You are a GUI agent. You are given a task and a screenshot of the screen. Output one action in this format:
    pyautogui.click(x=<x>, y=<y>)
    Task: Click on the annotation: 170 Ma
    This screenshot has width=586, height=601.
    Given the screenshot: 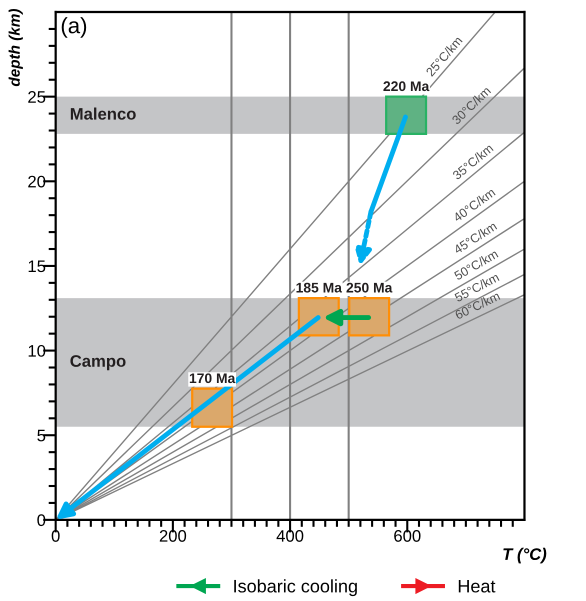 What is the action you would take?
    pyautogui.click(x=213, y=378)
    